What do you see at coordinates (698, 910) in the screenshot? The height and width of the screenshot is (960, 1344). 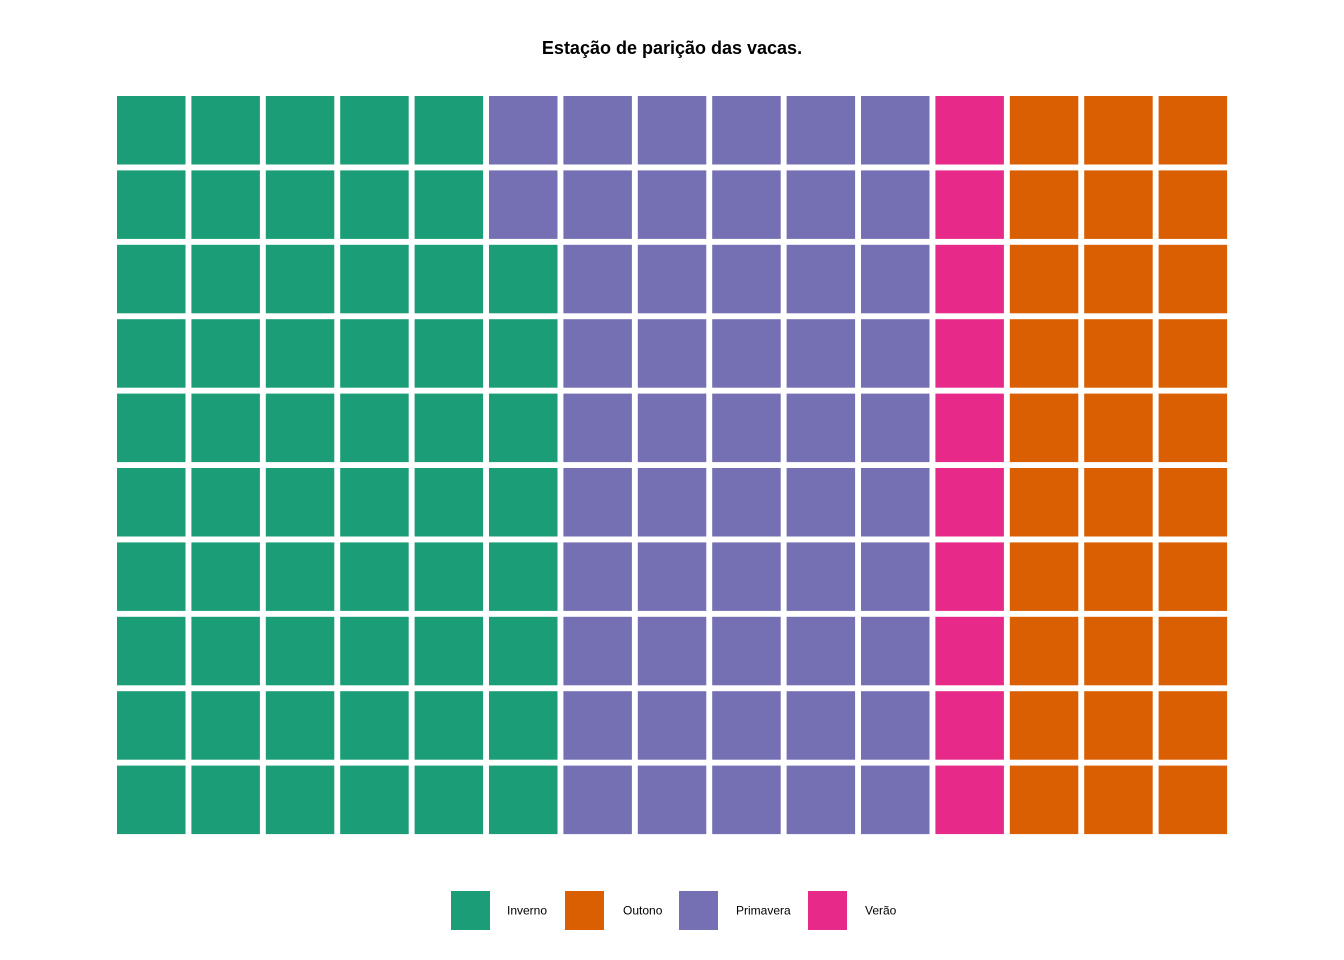 I see `legend-key-primavera` at bounding box center [698, 910].